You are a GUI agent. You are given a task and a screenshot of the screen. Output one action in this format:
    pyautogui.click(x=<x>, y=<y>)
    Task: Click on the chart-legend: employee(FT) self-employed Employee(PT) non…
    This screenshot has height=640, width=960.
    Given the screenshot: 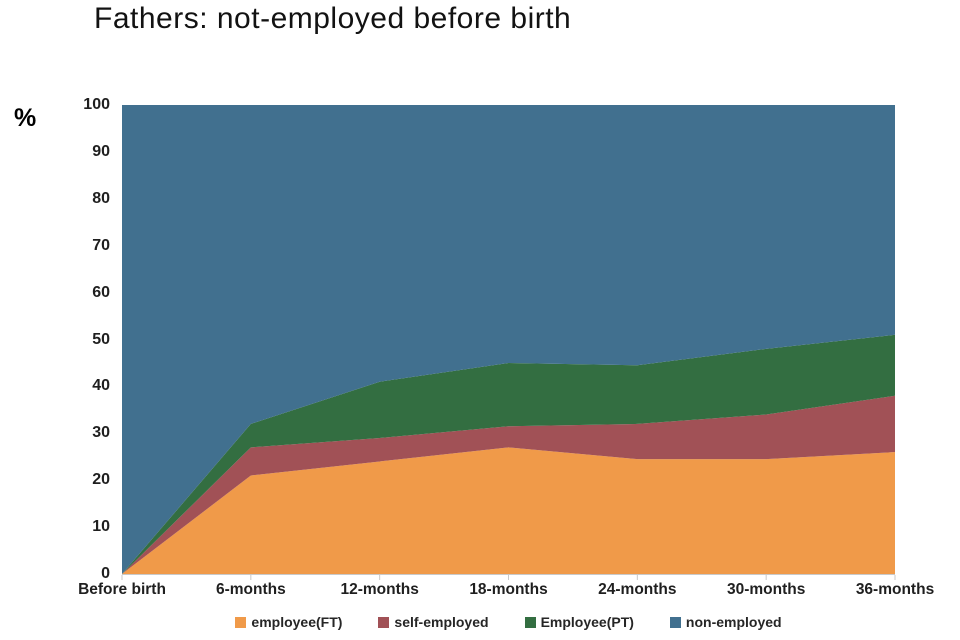 What is the action you would take?
    pyautogui.click(x=508, y=622)
    